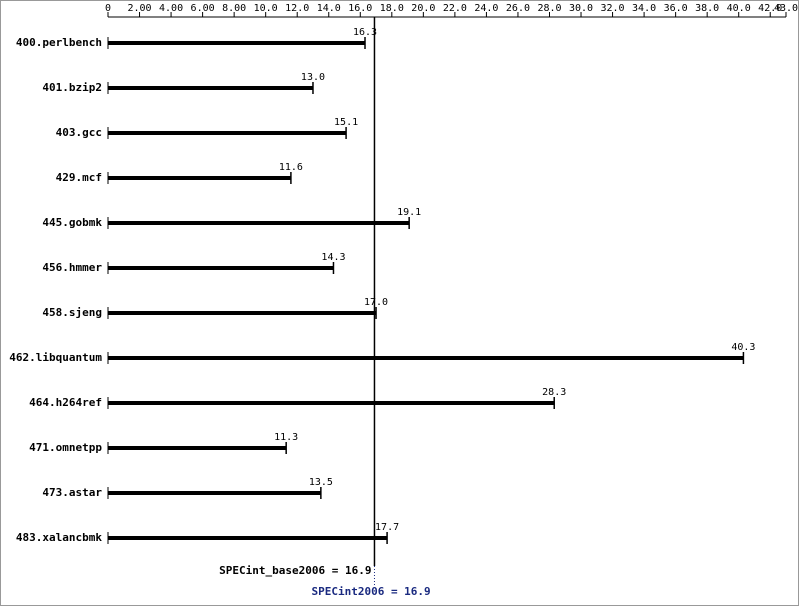 The width and height of the screenshot is (799, 606). What do you see at coordinates (234, 8) in the screenshot?
I see `x-tick-label: 8.00` at bounding box center [234, 8].